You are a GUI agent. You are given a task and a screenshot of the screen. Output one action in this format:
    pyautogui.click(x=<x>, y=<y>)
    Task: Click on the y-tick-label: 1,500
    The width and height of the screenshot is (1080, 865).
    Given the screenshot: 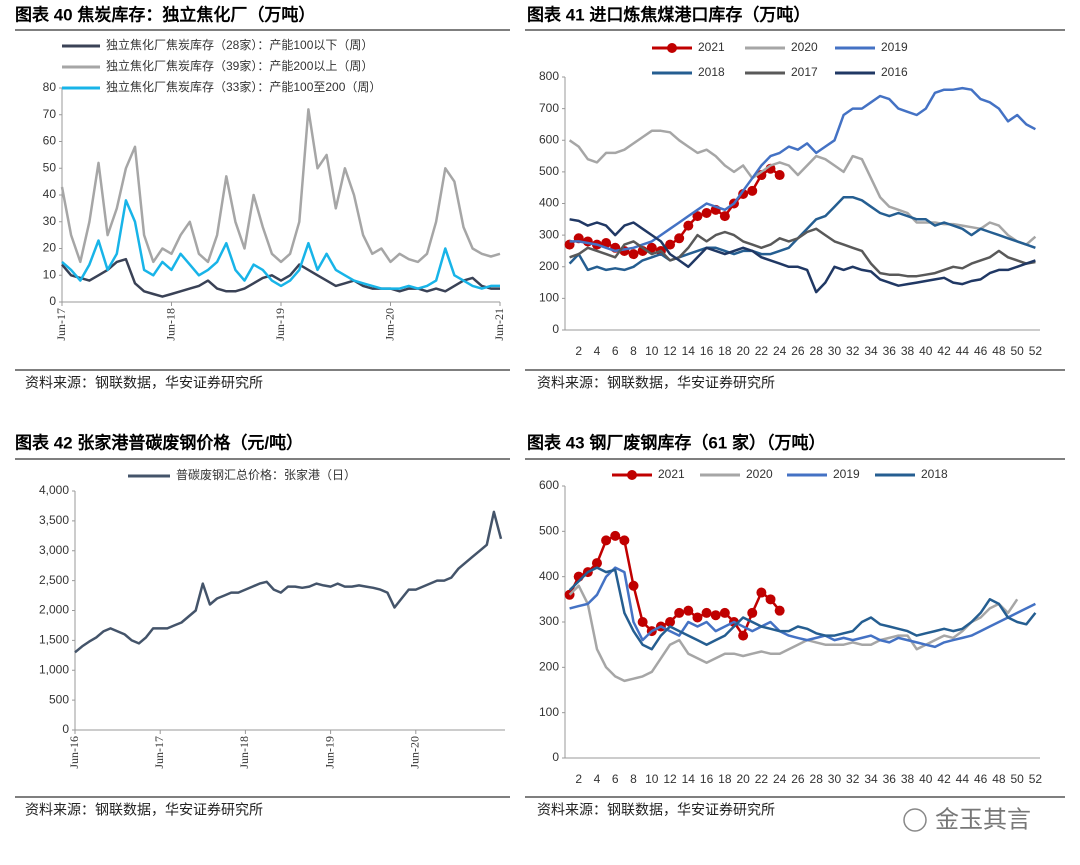 What is the action you would take?
    pyautogui.click(x=54, y=640)
    